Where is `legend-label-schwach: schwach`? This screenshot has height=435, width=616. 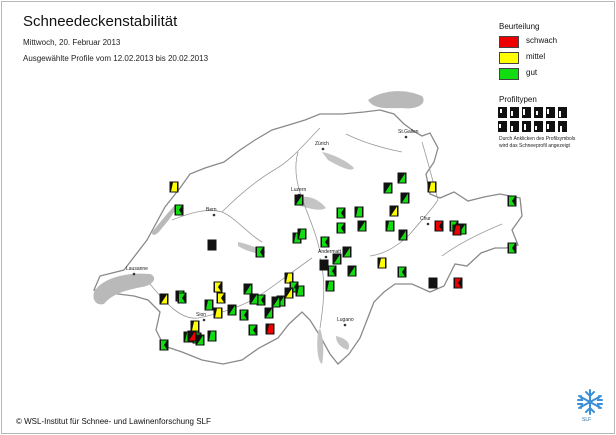
legend-label-schwach: schwach is located at coordinates (542, 40).